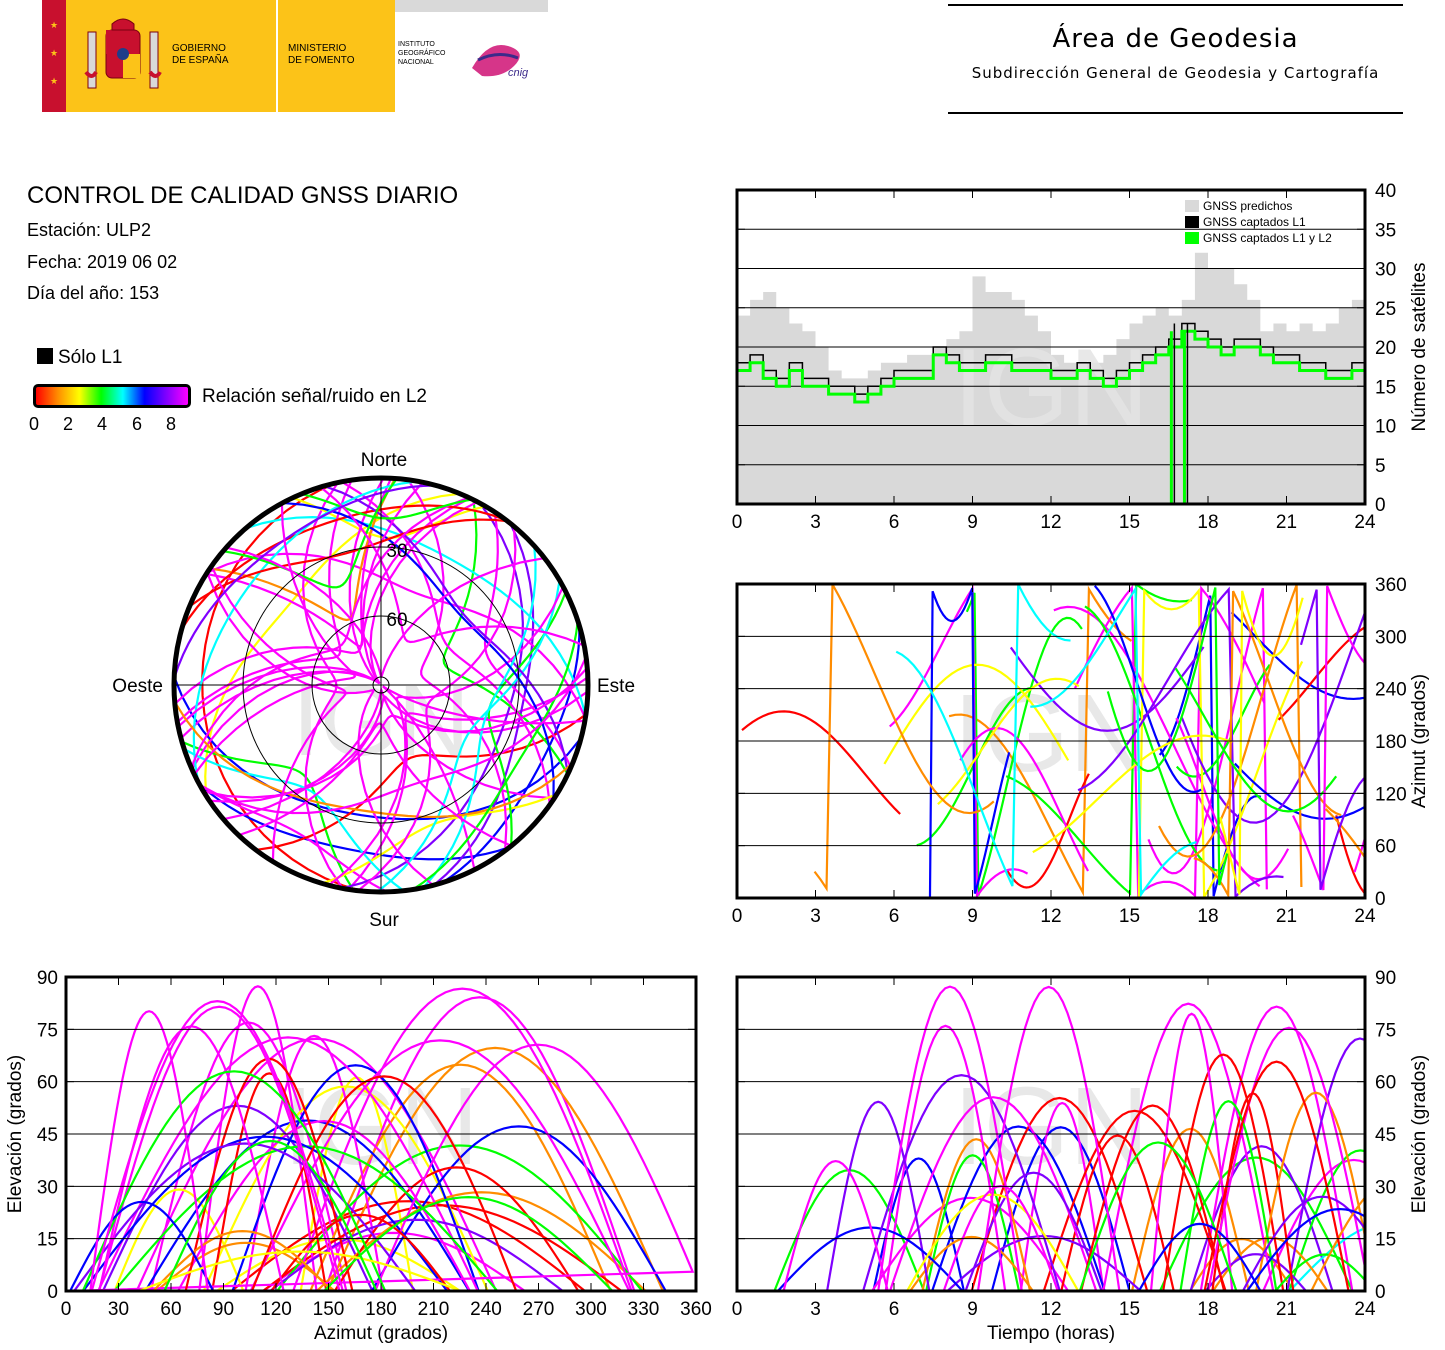 This screenshot has width=1445, height=1350. Describe the element at coordinates (1380, 1292) in the screenshot. I see `y-tick-label: 0` at that location.